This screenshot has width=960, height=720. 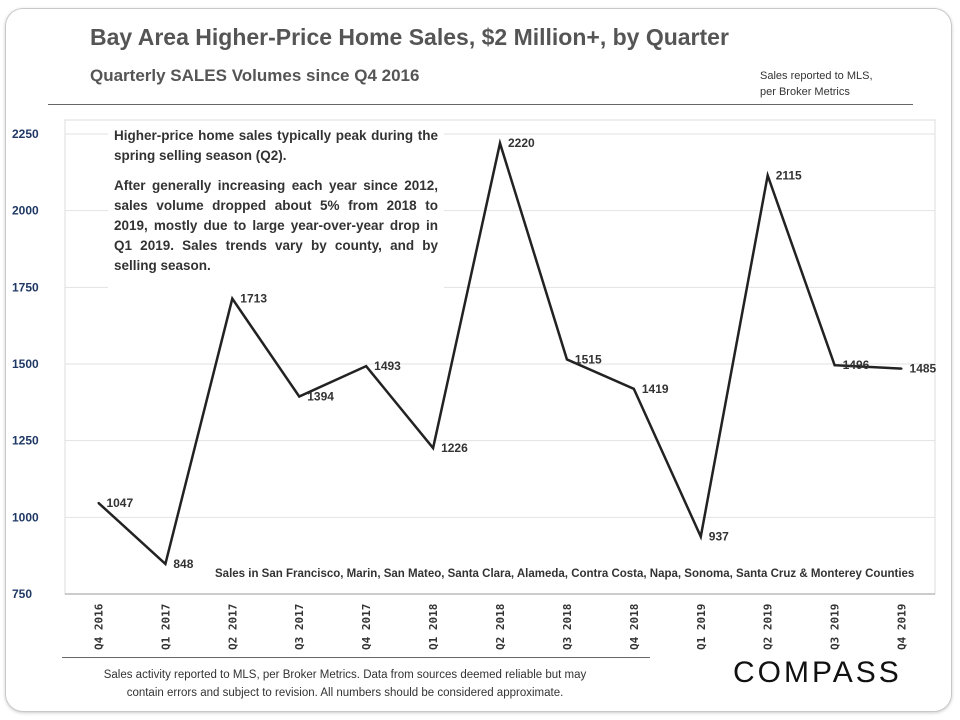 What do you see at coordinates (25, 517) in the screenshot?
I see `y-tick-label: 1000` at bounding box center [25, 517].